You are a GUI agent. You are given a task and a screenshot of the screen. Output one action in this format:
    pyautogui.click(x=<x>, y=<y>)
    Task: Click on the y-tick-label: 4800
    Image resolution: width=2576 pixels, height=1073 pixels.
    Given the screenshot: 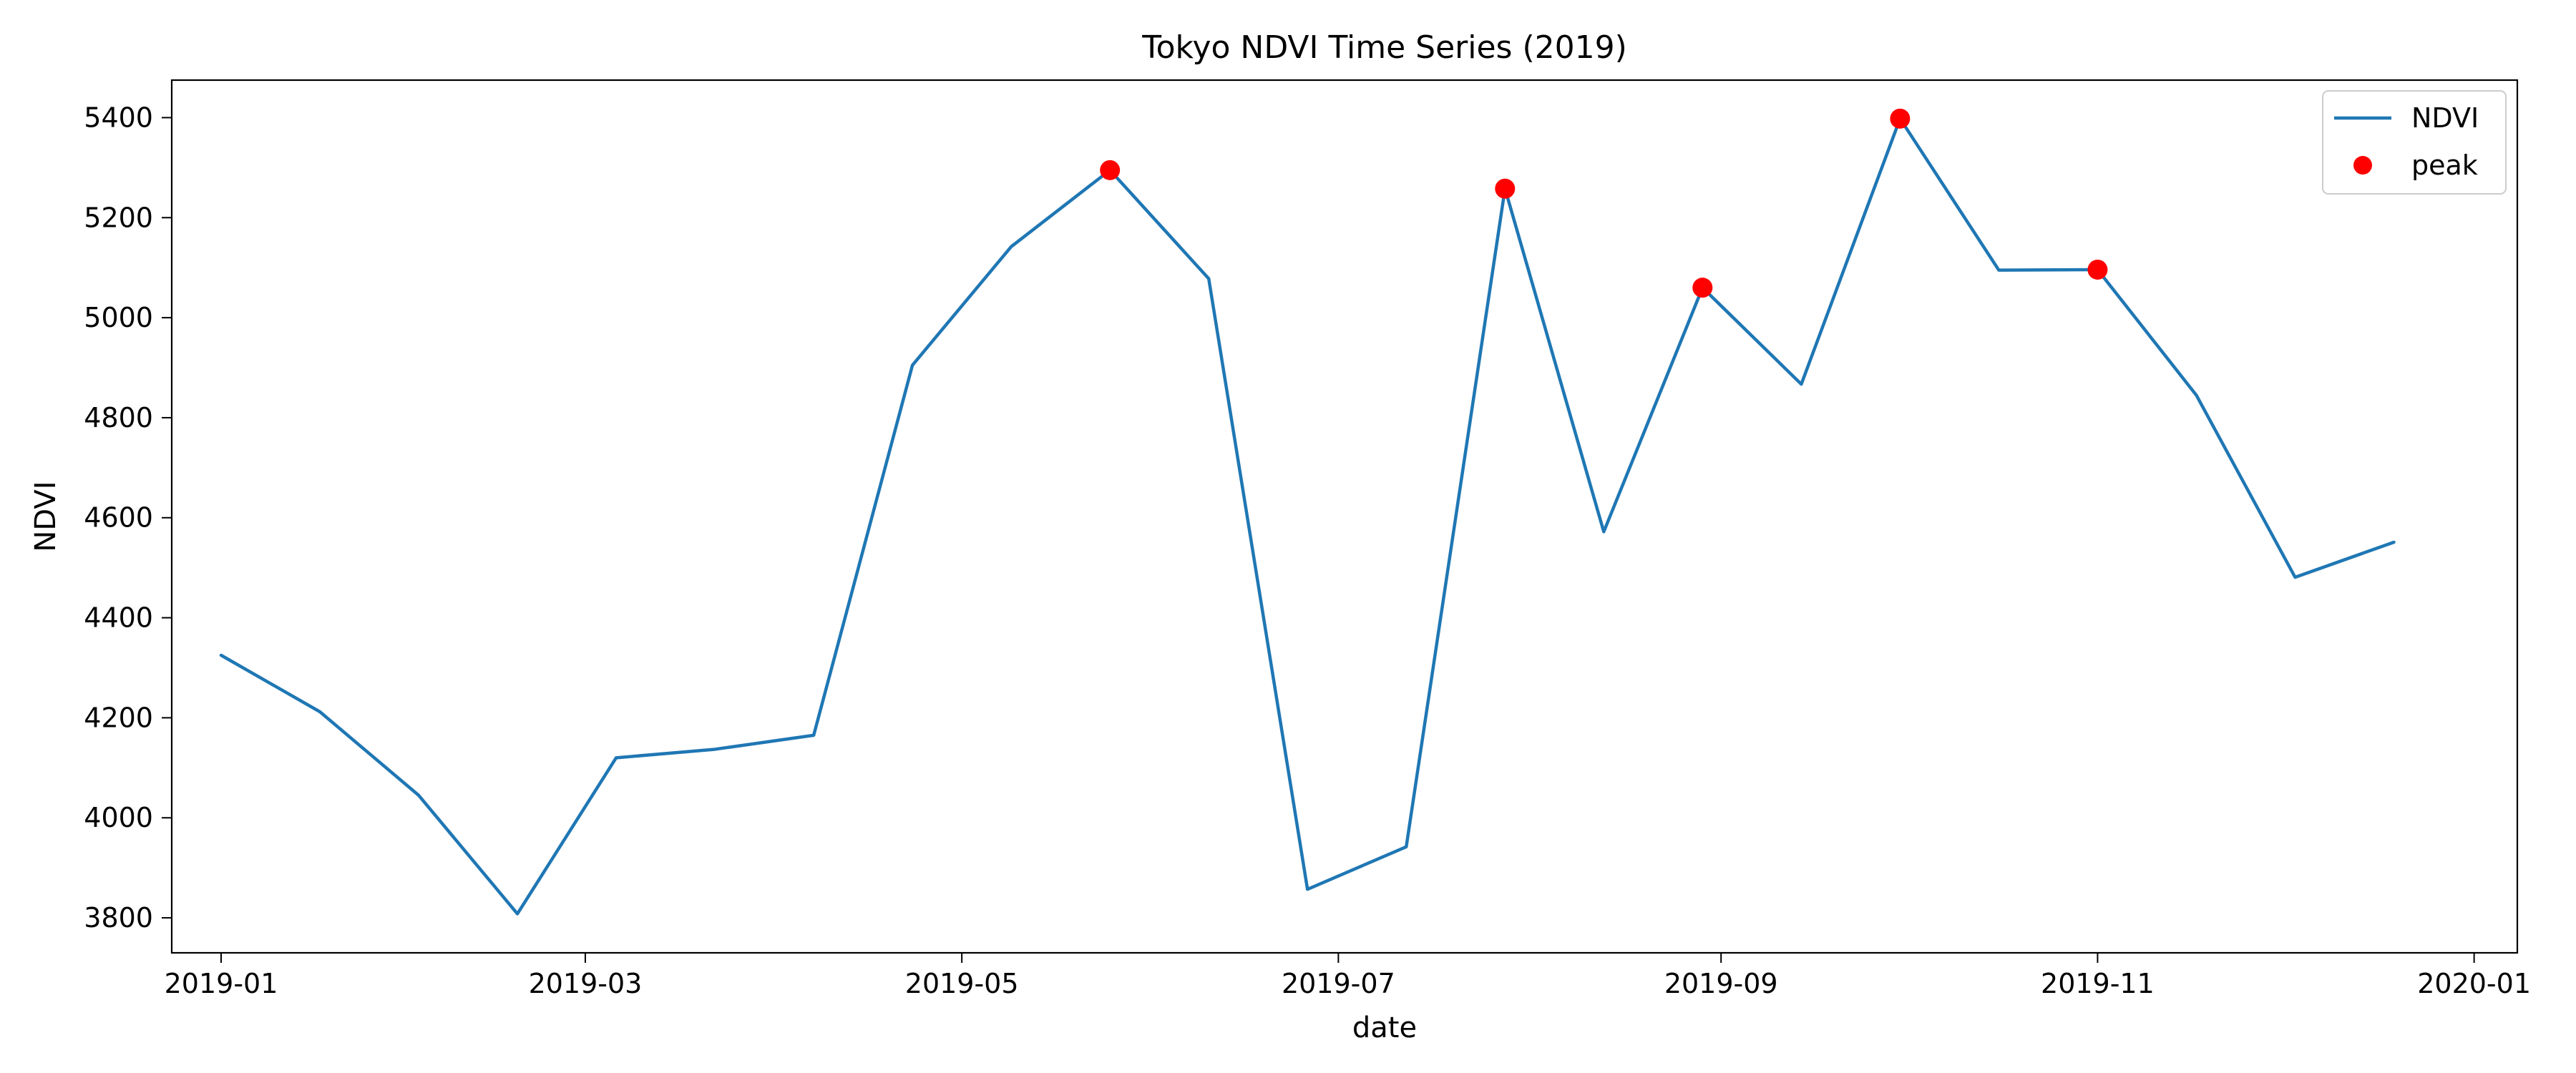 What is the action you would take?
    pyautogui.click(x=118, y=417)
    